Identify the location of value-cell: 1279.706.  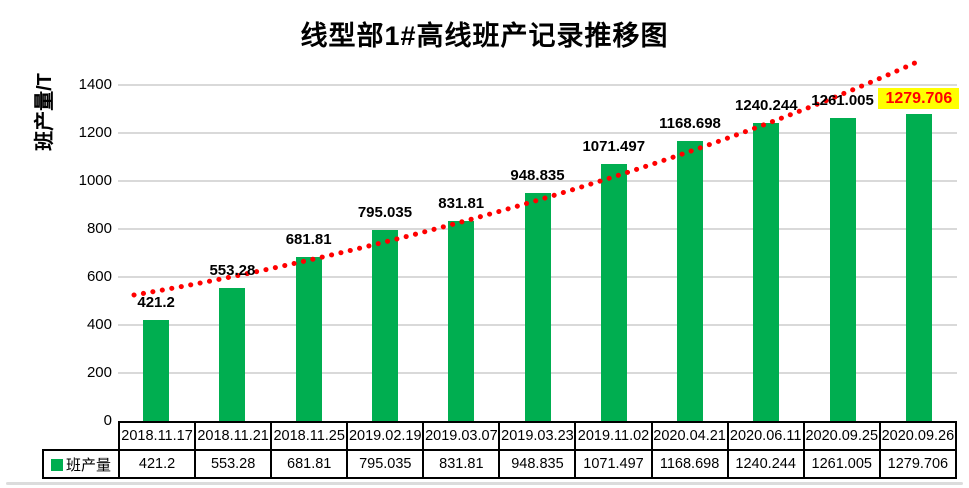
(918, 464).